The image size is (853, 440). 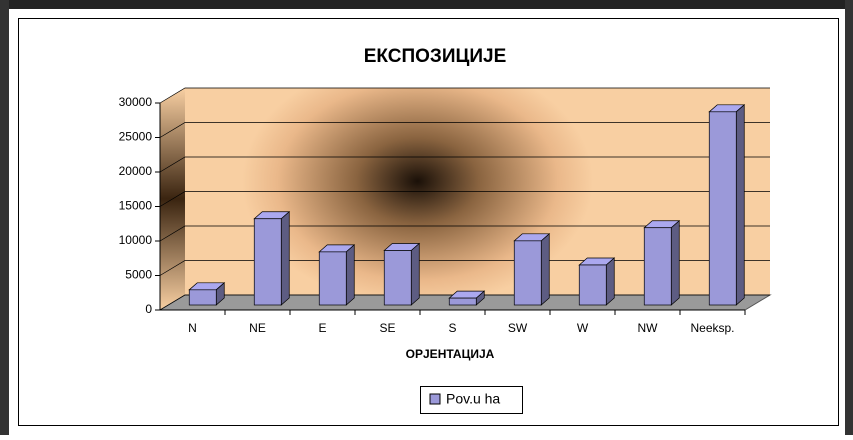 What do you see at coordinates (322, 328) in the screenshot?
I see `x-tick-label: E` at bounding box center [322, 328].